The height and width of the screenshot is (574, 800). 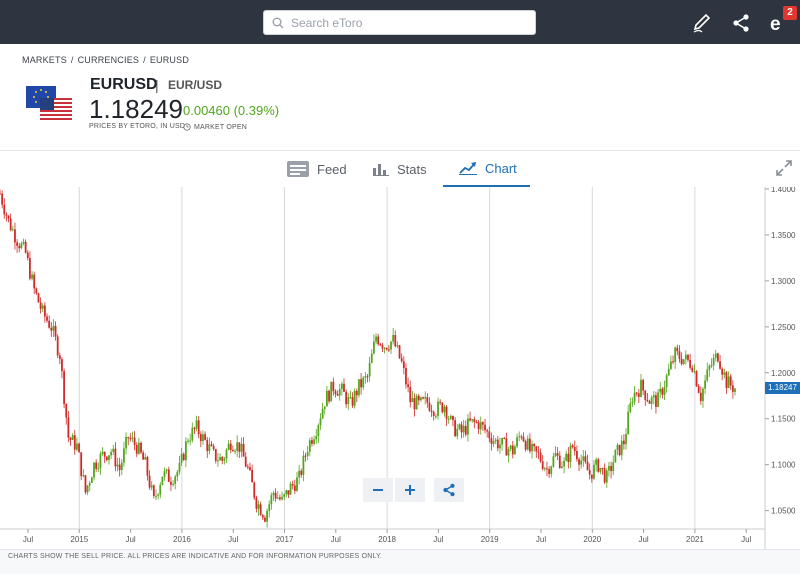 What do you see at coordinates (784, 168) in the screenshot?
I see `expand-icon` at bounding box center [784, 168].